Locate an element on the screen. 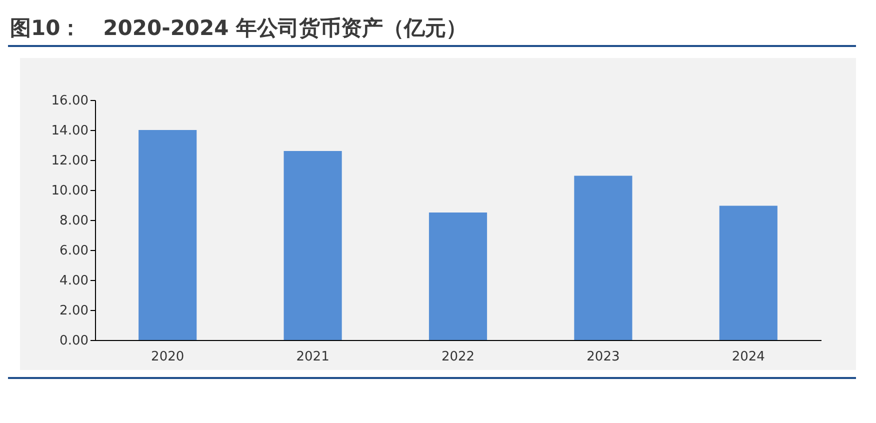 The width and height of the screenshot is (876, 423). y-tick-label: 12.00 is located at coordinates (69, 161).